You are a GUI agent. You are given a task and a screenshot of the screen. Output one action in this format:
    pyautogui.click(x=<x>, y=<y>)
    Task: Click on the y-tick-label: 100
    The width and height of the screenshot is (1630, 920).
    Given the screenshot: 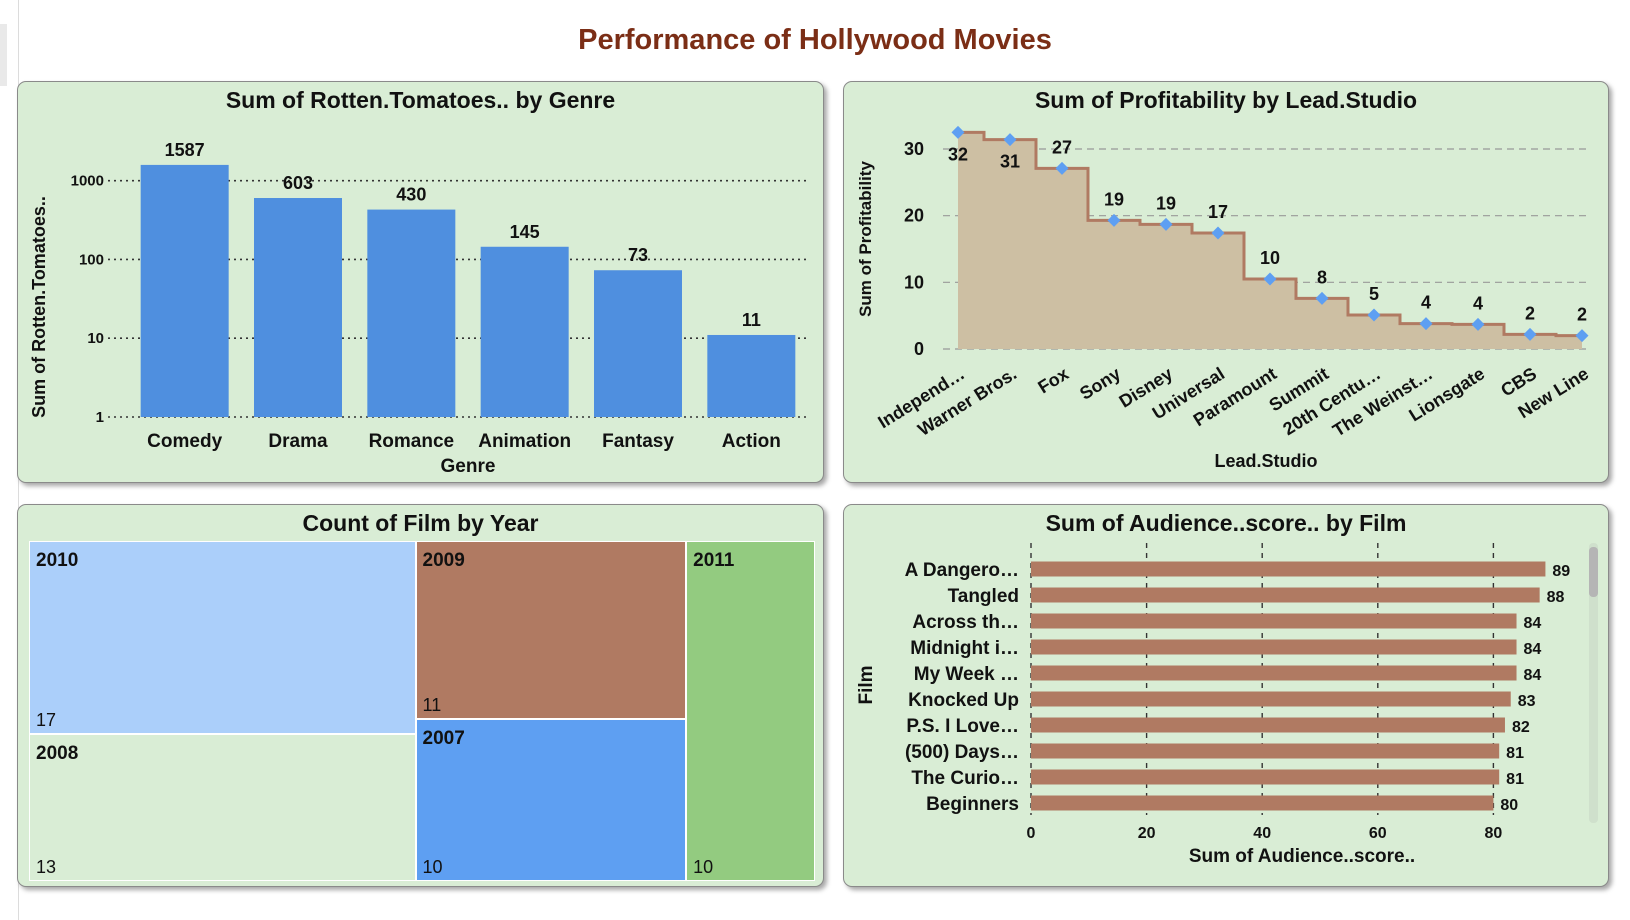 What is the action you would take?
    pyautogui.click(x=91, y=259)
    